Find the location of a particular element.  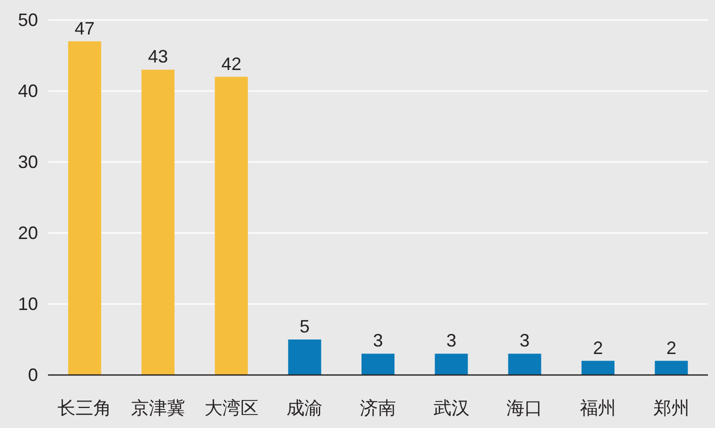

y-tick-label: 0 is located at coordinates (33, 375).